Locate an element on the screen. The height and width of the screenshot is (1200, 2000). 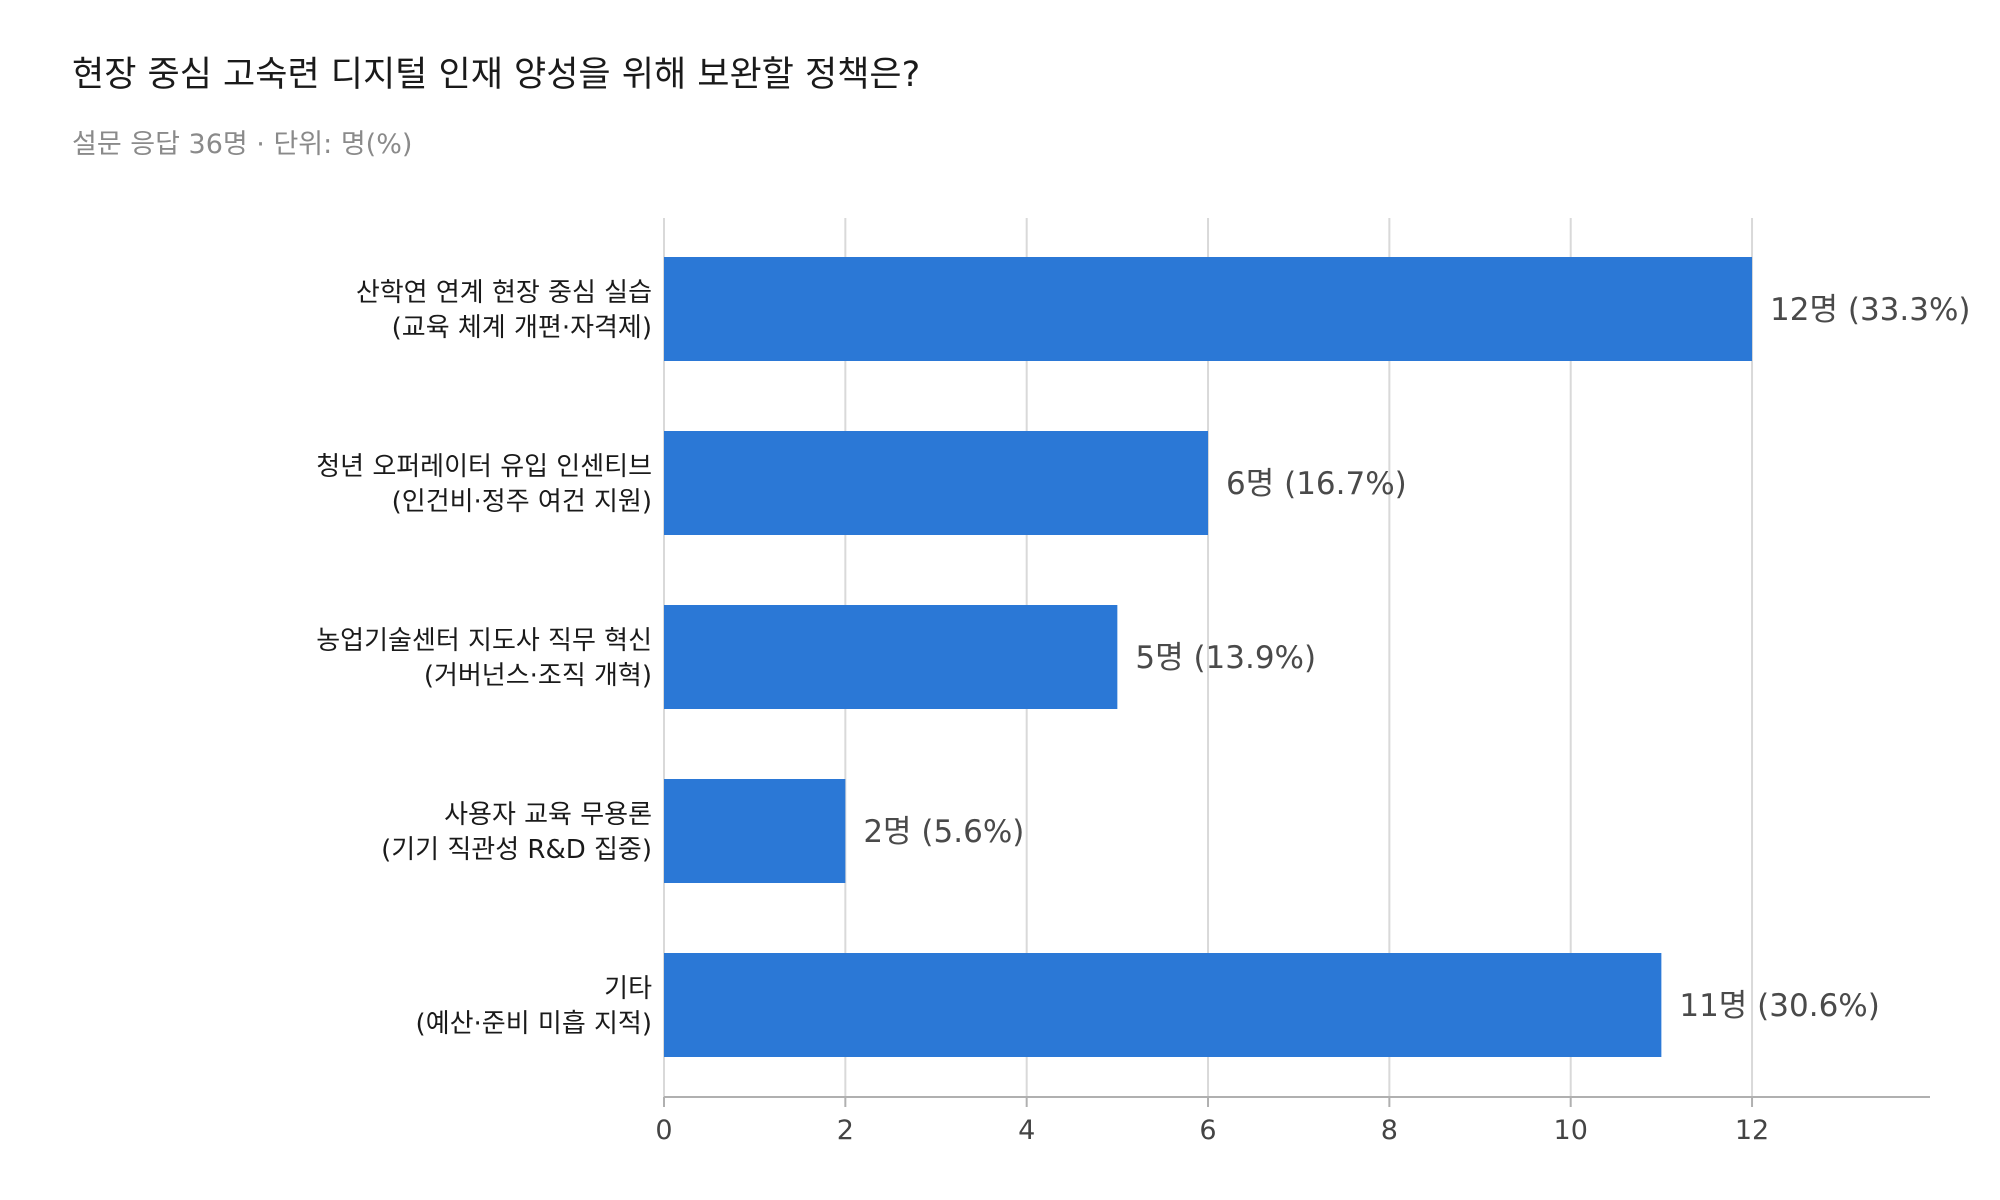
x-tick-label: 6 is located at coordinates (1207, 1130).